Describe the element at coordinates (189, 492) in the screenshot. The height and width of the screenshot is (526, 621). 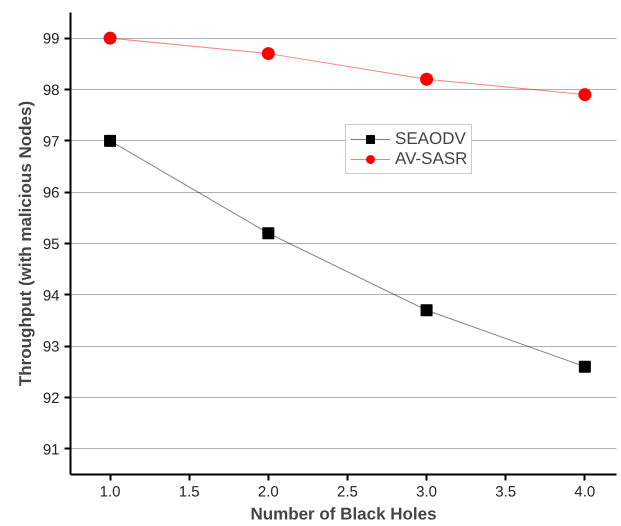
I see `x-tick-label: 1.5` at that location.